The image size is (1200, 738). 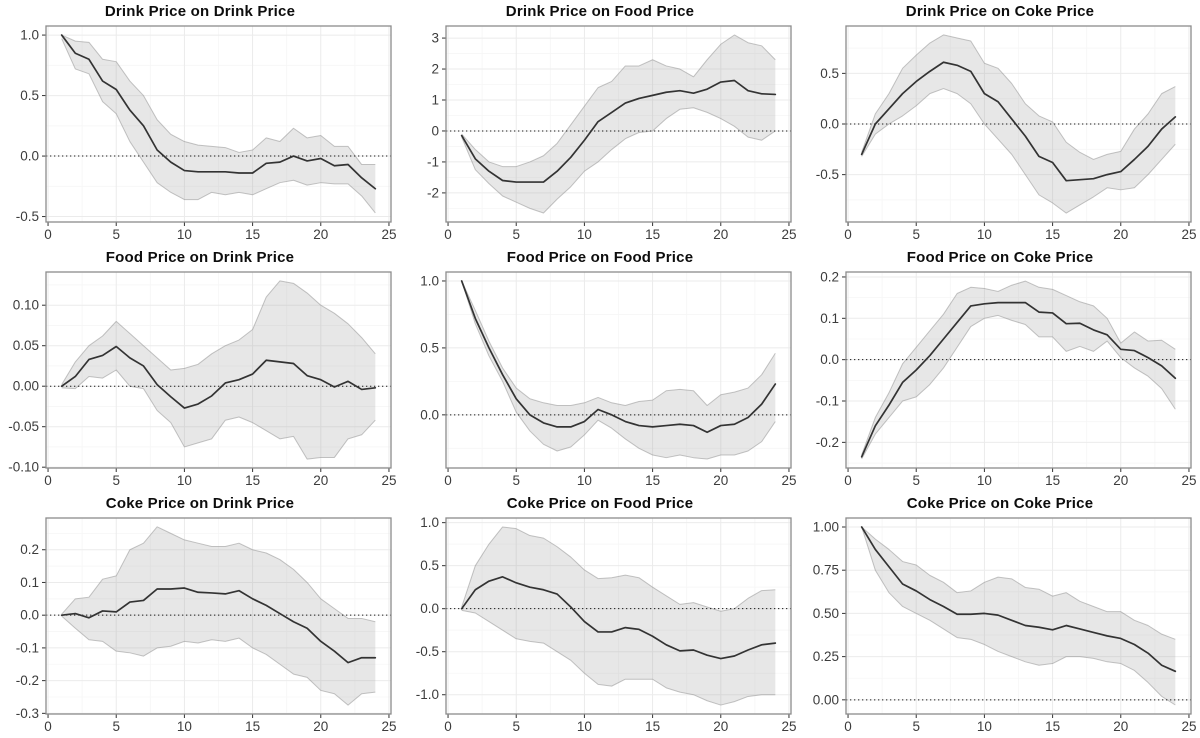 What do you see at coordinates (606, 624) in the screenshot?
I see `irf-plot-svg: 0 5 10 15 20 25 1.0 0.5 0.0 -0.5 -1.0` at bounding box center [606, 624].